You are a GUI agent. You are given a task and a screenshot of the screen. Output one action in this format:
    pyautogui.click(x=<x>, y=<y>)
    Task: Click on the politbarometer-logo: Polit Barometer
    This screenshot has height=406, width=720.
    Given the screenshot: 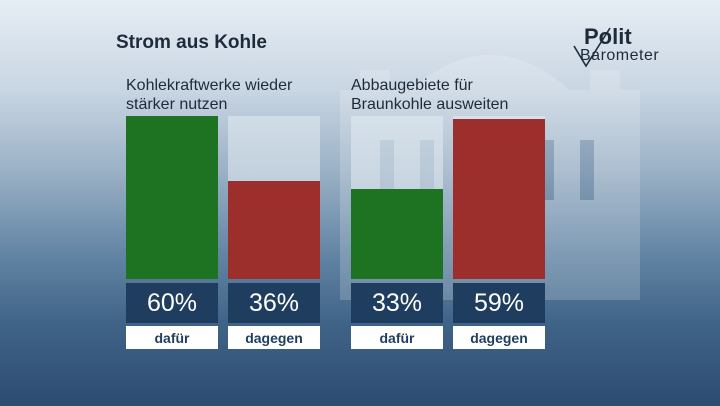 What is the action you would take?
    pyautogui.click(x=621, y=47)
    